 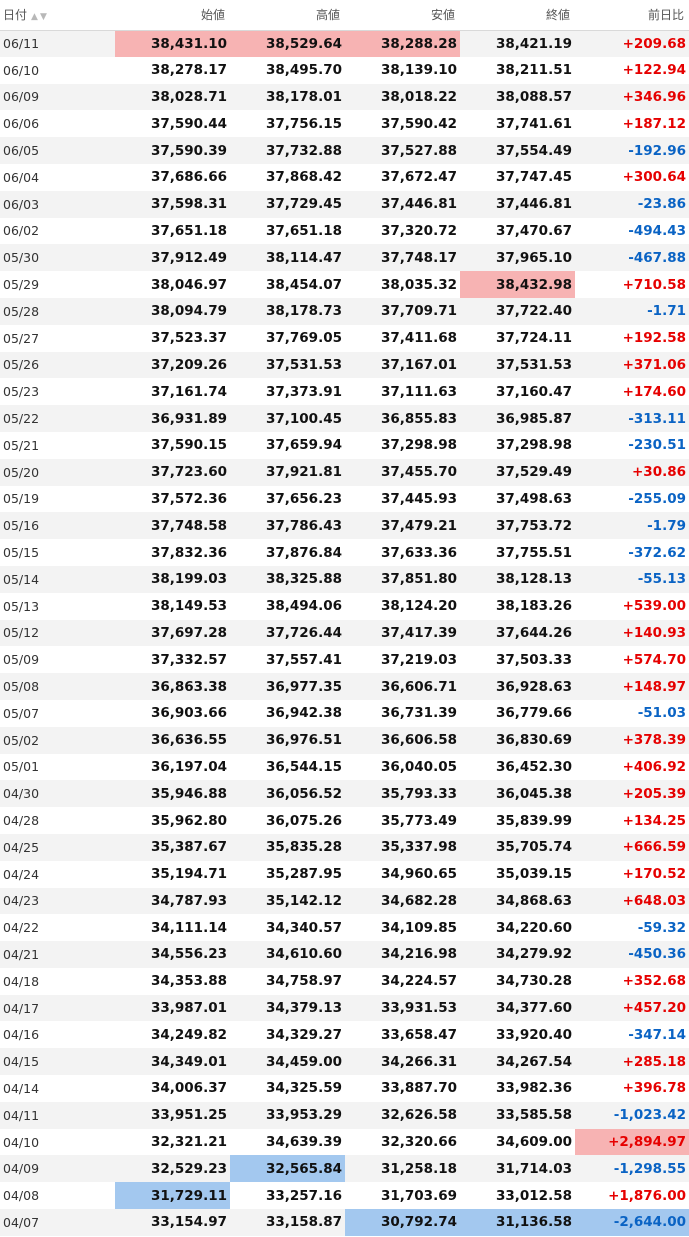 What do you see at coordinates (632, 445) in the screenshot?
I see `cell-change: -230.51` at bounding box center [632, 445].